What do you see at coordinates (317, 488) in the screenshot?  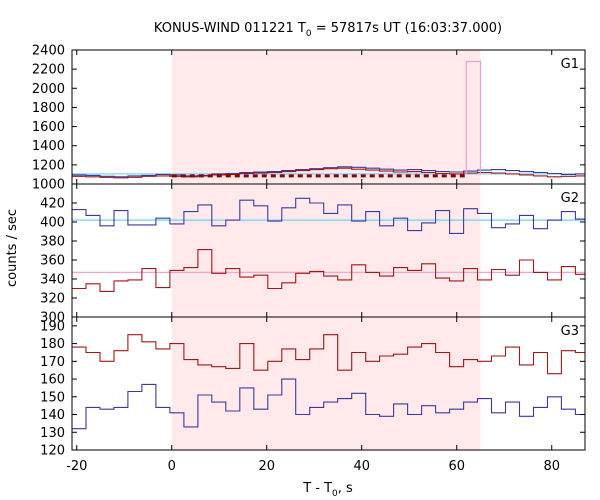 I see `x-axis-title-main: T - T` at bounding box center [317, 488].